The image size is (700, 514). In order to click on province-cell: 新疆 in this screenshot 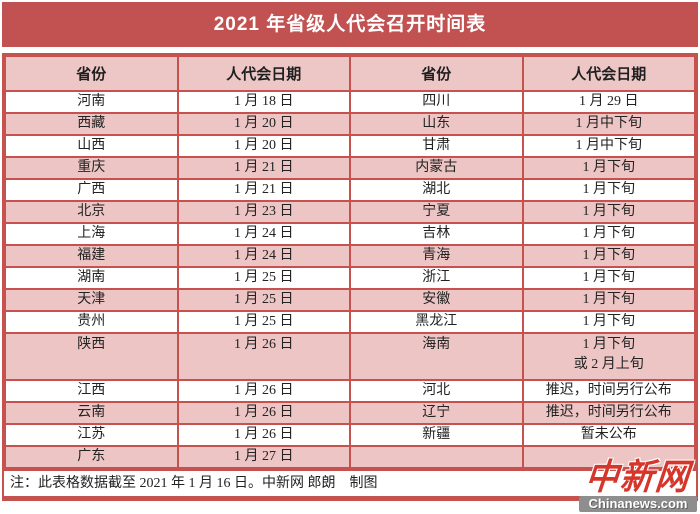, I will do `click(436, 435)`.